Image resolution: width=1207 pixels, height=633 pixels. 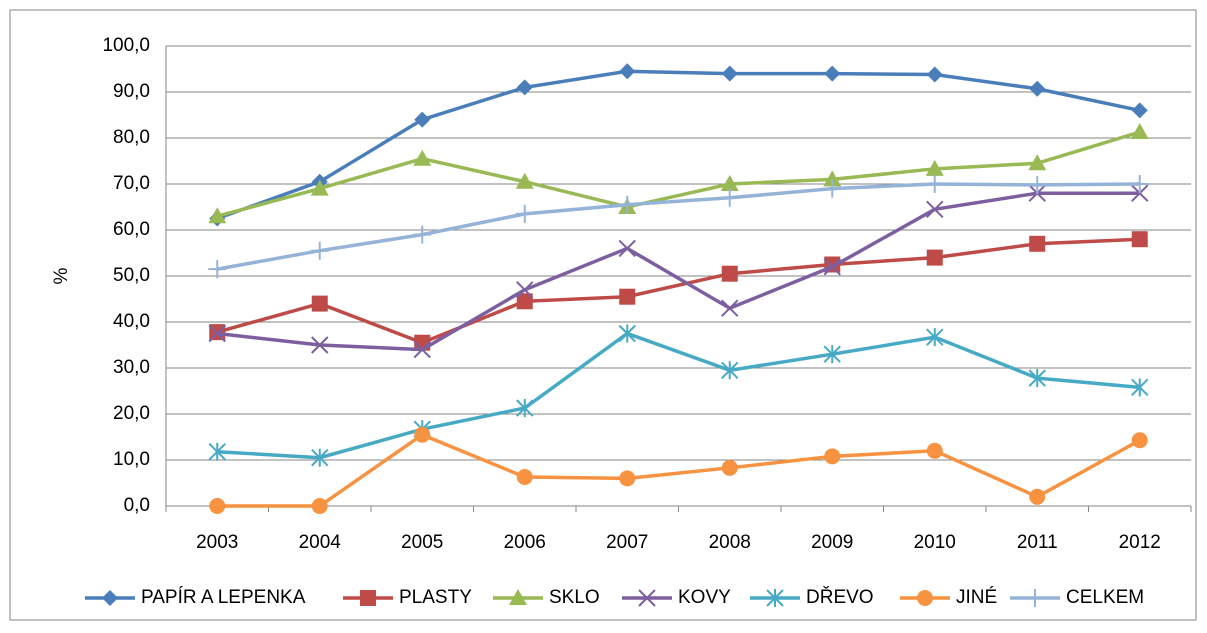 What do you see at coordinates (131, 413) in the screenshot?
I see `y-tick-label: 20,0` at bounding box center [131, 413].